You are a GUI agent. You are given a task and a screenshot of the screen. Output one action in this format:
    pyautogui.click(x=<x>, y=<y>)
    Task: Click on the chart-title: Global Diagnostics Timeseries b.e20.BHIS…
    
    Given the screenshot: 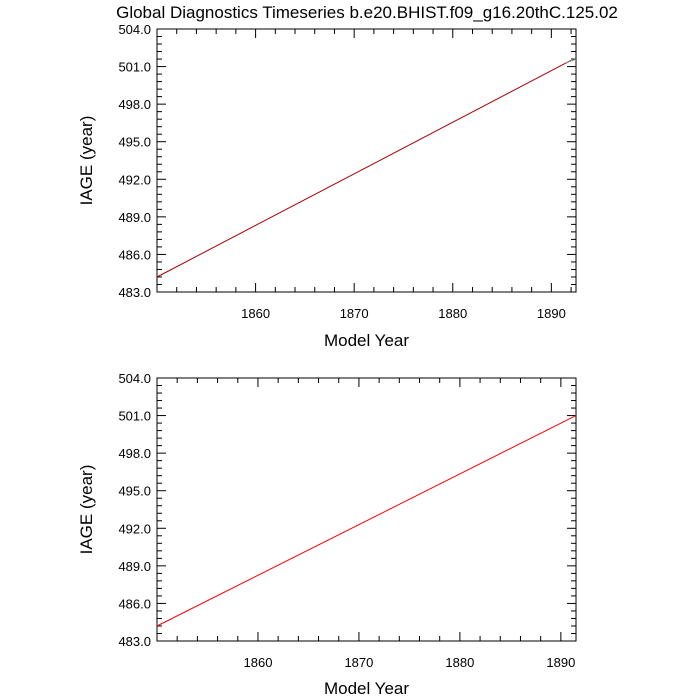 What is the action you would take?
    pyautogui.click(x=367, y=12)
    